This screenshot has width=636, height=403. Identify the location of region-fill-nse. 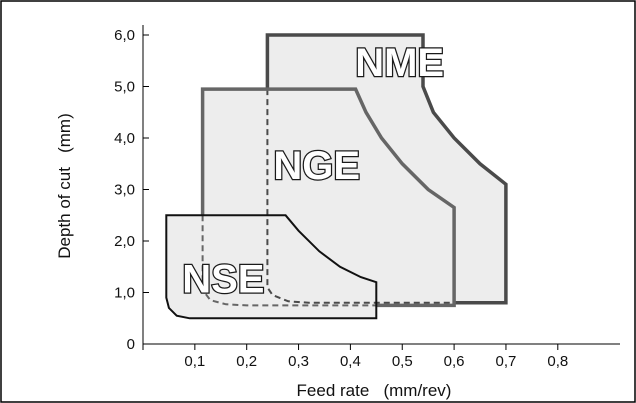
(271, 267).